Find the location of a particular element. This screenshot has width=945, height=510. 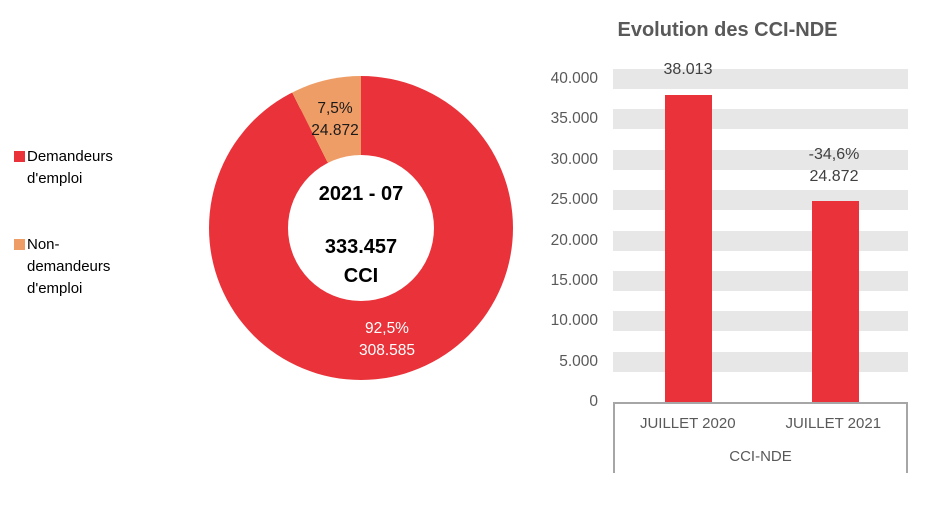

slice-label-non-demandeurs: 7,5% 24.872 is located at coordinates (335, 120).